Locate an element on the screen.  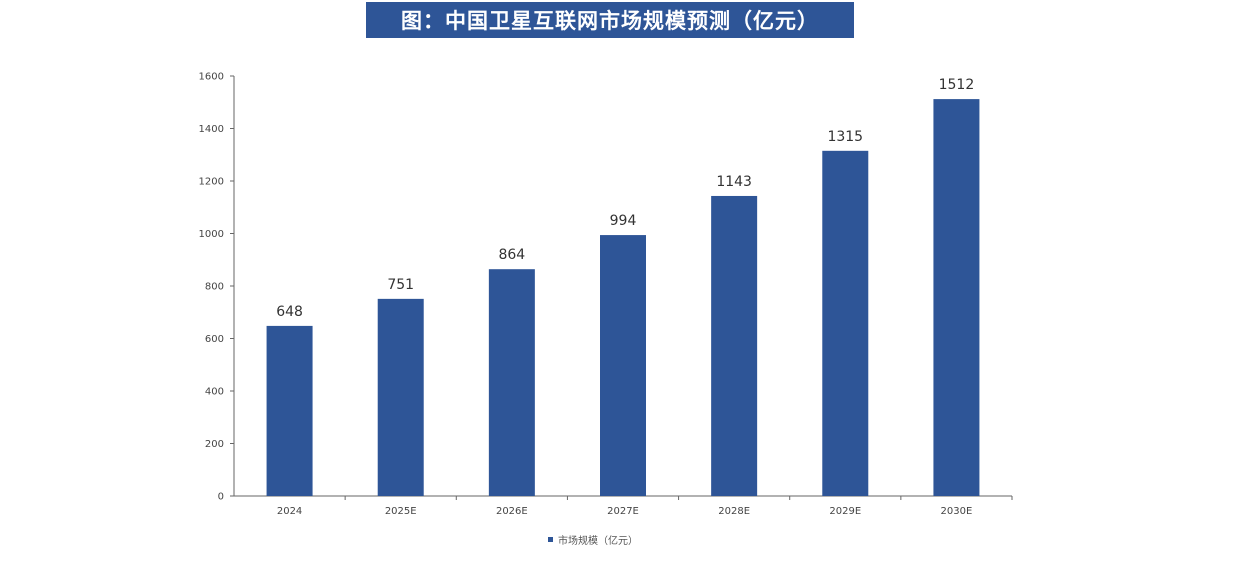
data-label: 1315 is located at coordinates (845, 137).